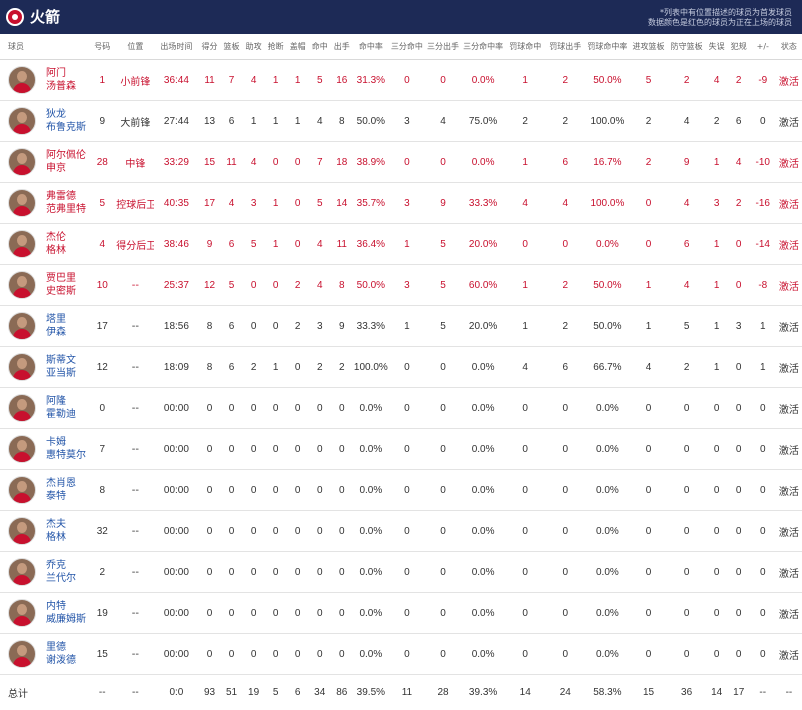 The width and height of the screenshot is (802, 710). Describe the element at coordinates (66, 203) in the screenshot. I see `player-name: 弗雷德 范弗里特` at that location.